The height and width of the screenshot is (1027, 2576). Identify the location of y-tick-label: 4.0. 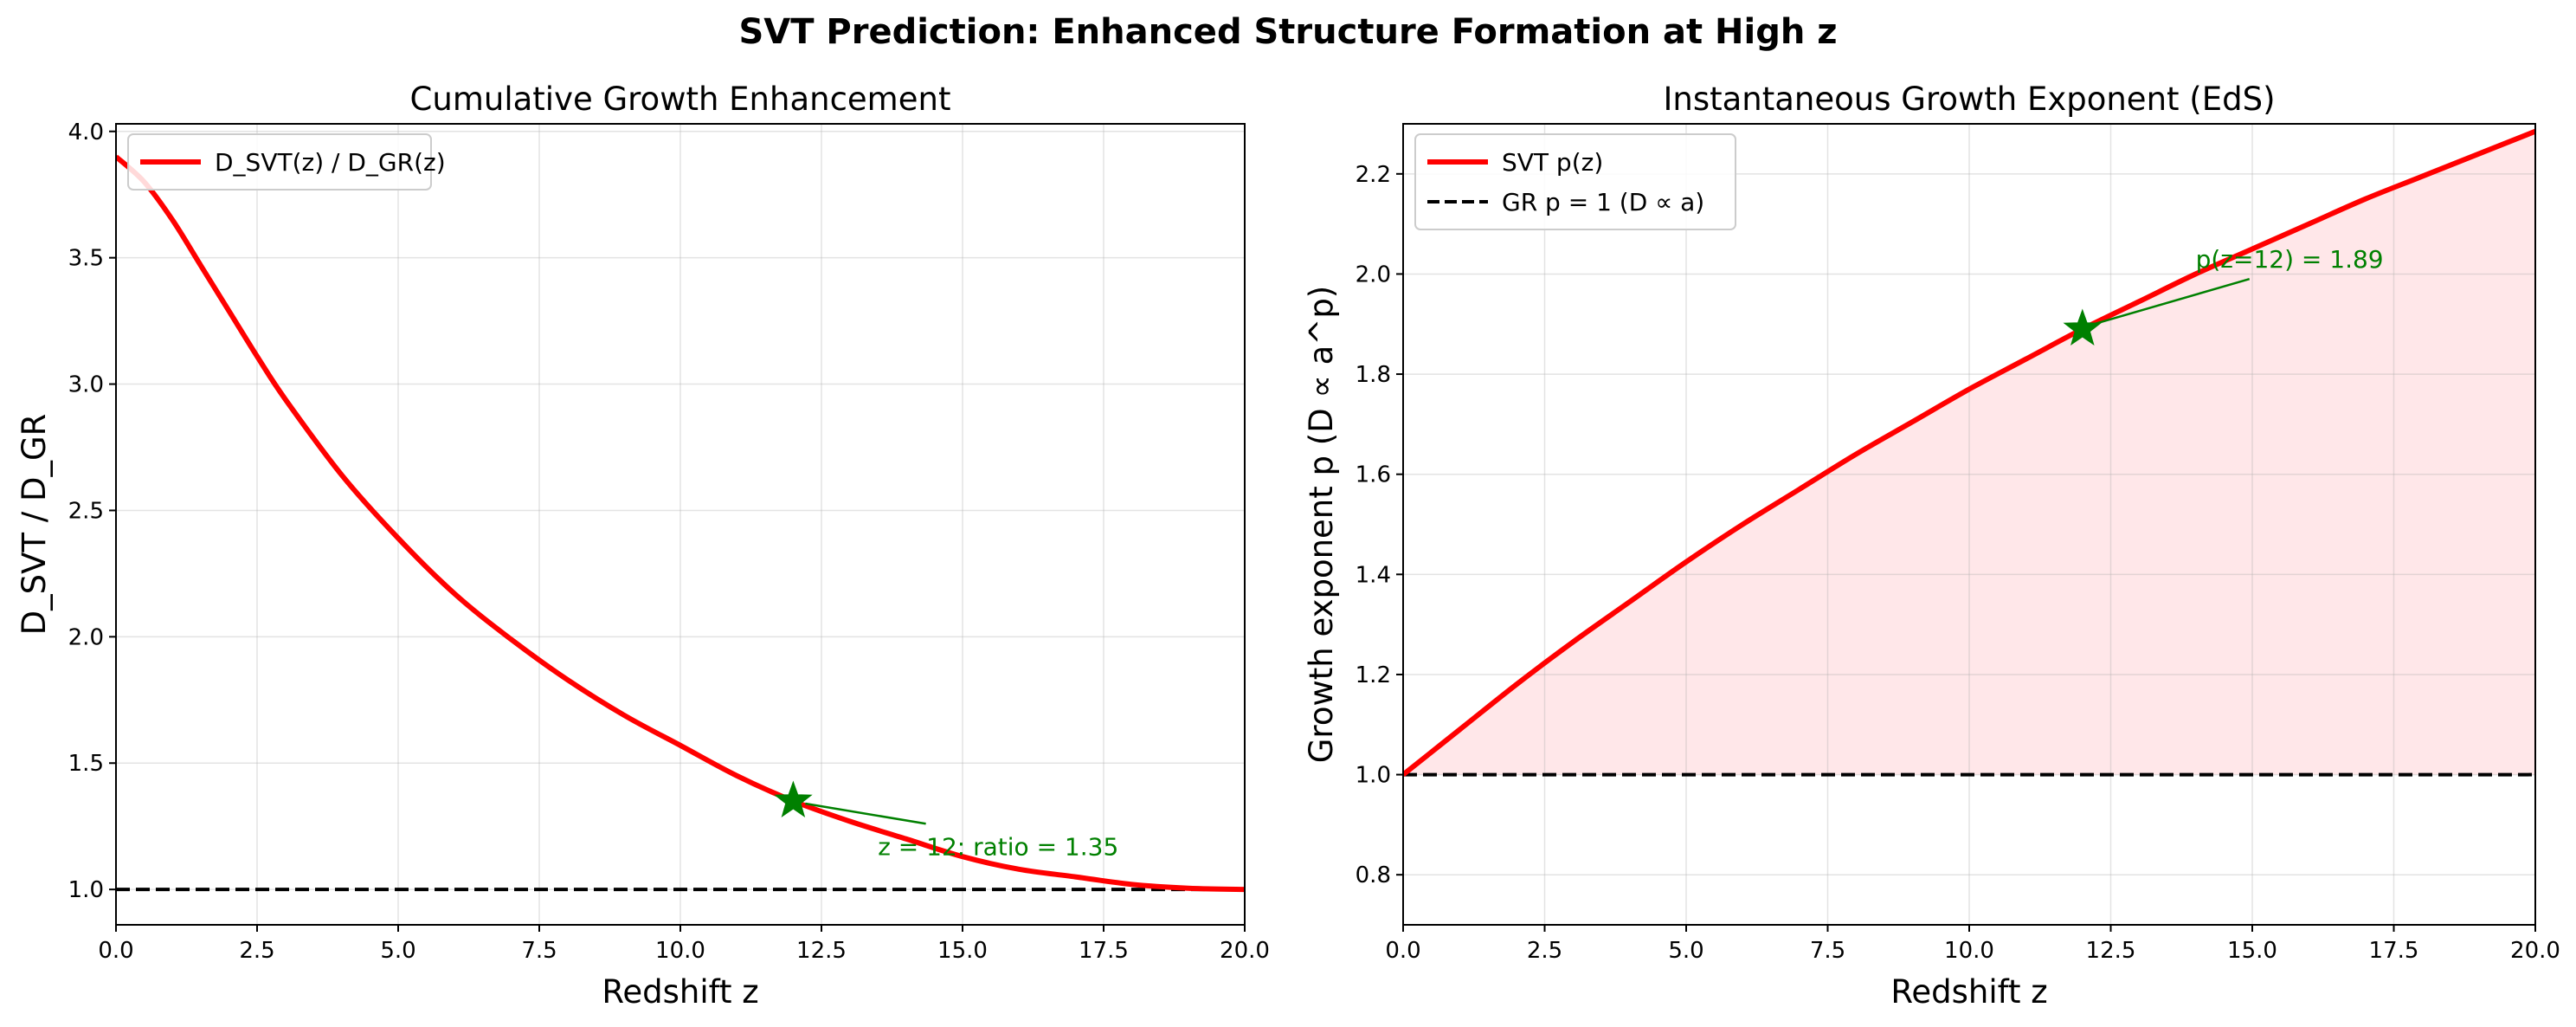
(86, 132).